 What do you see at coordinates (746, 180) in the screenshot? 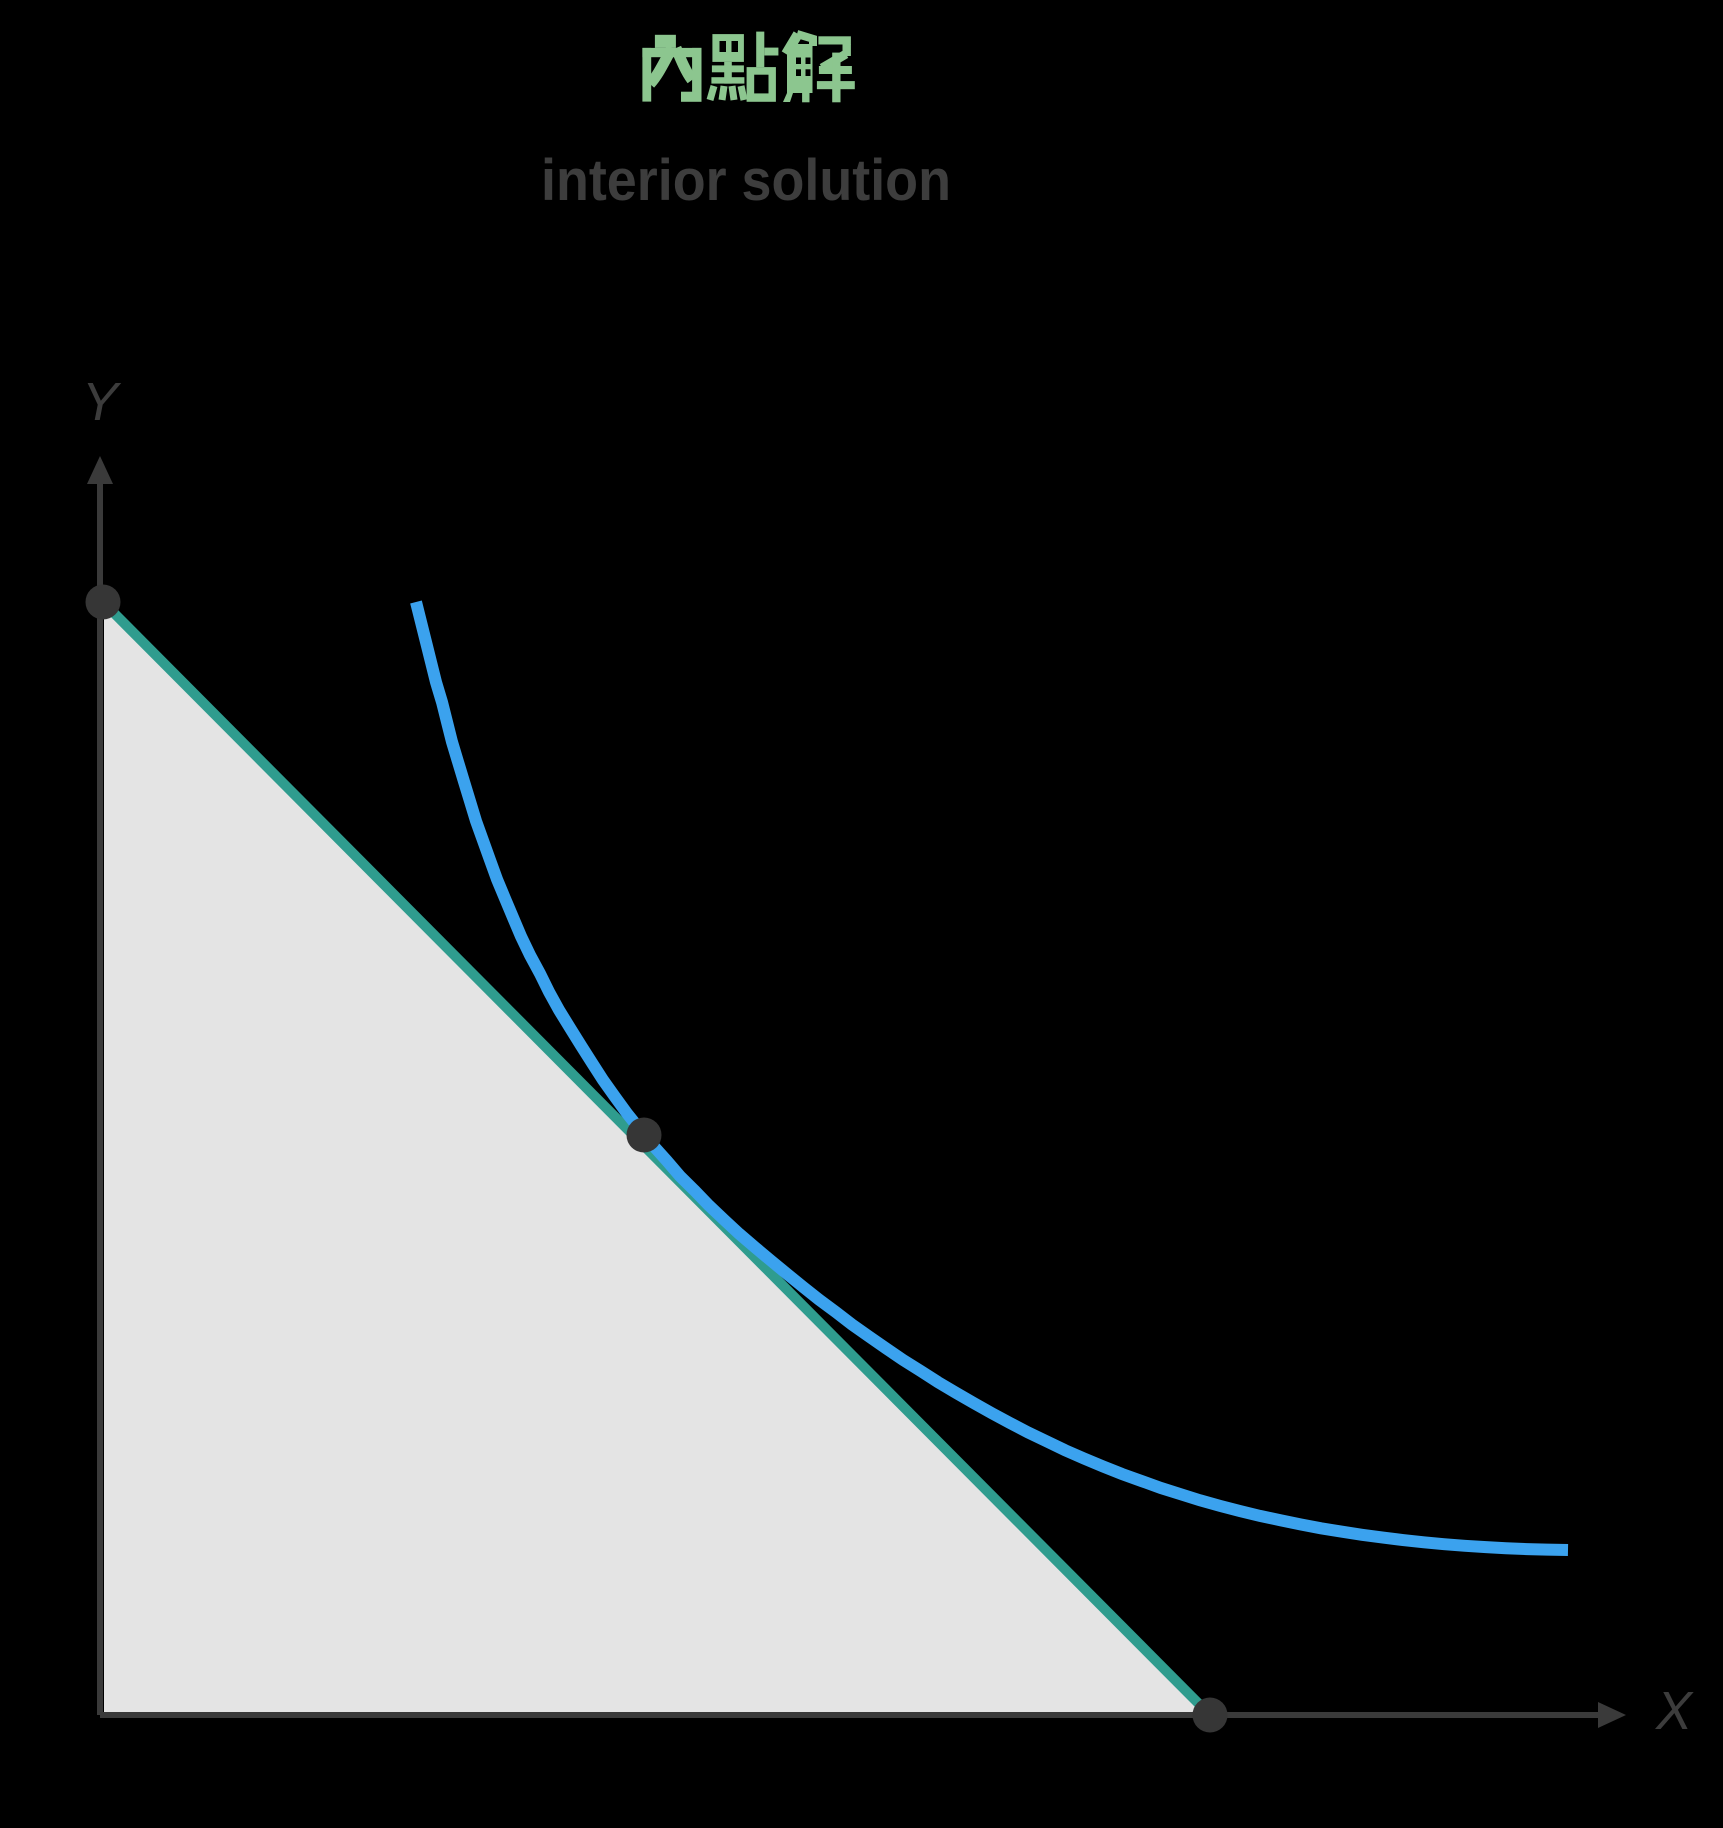
I see `svg-text: interior solution` at bounding box center [746, 180].